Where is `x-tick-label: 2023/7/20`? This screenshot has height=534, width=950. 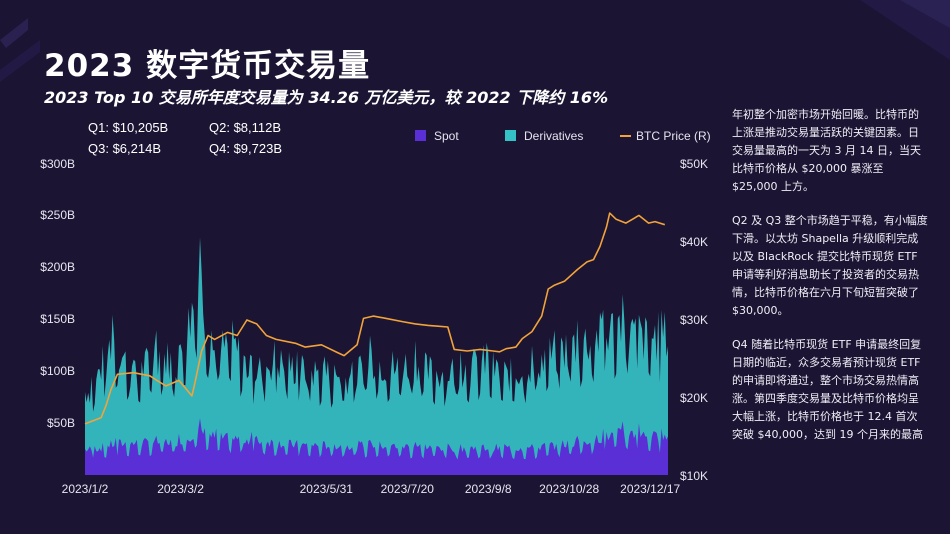 x-tick-label: 2023/7/20 is located at coordinates (407, 489).